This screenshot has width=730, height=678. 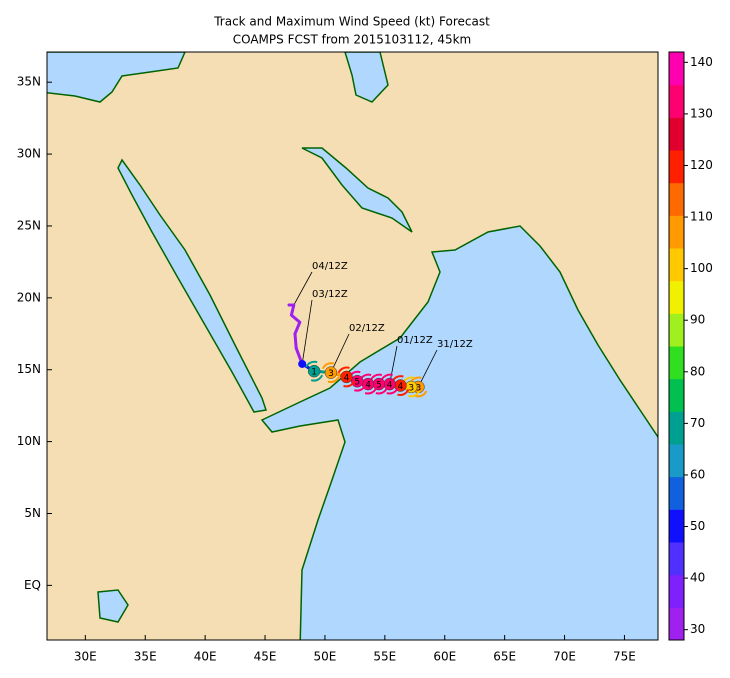 What do you see at coordinates (367, 328) in the screenshot?
I see `annotation: 02/12Z` at bounding box center [367, 328].